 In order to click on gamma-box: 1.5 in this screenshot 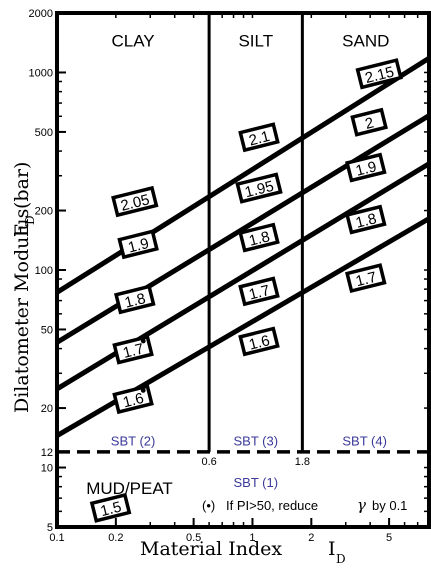, I will do `click(110, 507)`.